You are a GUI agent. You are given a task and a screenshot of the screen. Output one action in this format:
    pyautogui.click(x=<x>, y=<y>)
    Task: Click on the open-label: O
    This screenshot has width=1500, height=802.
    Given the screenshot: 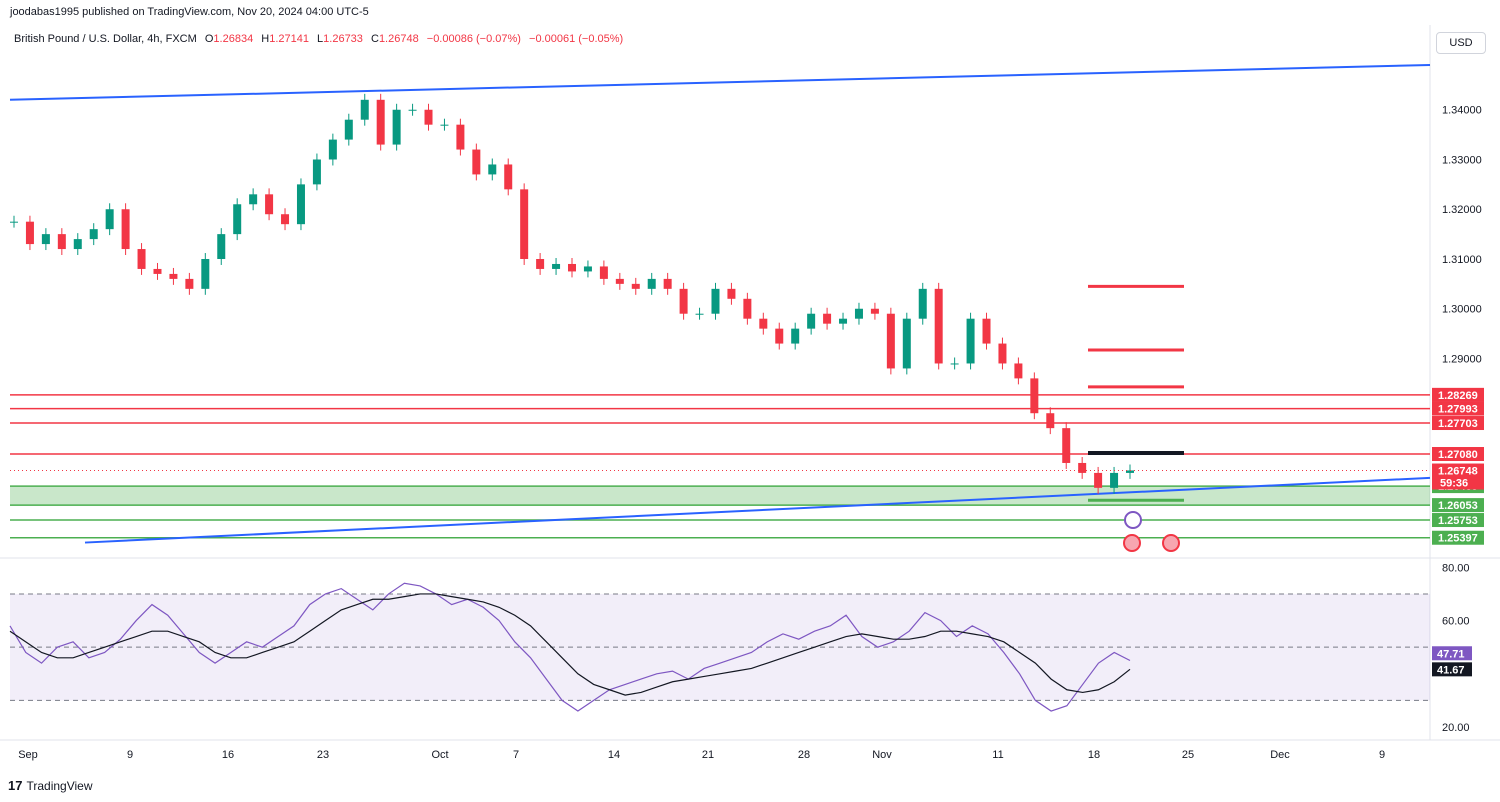 What is the action you would take?
    pyautogui.click(x=209, y=39)
    